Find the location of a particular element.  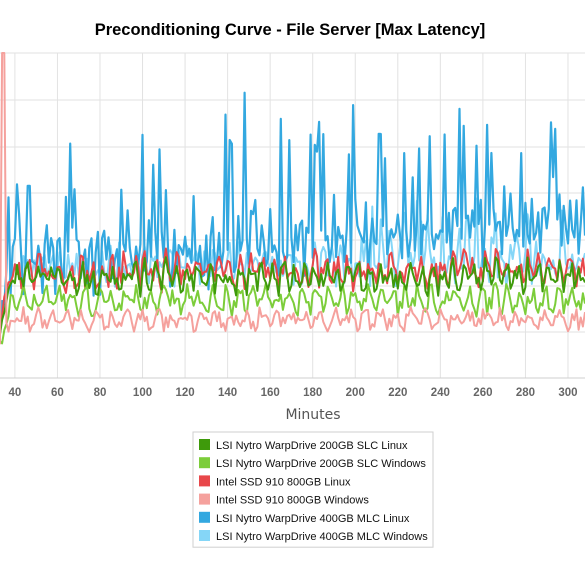

x-tick-label: 140 is located at coordinates (227, 393).